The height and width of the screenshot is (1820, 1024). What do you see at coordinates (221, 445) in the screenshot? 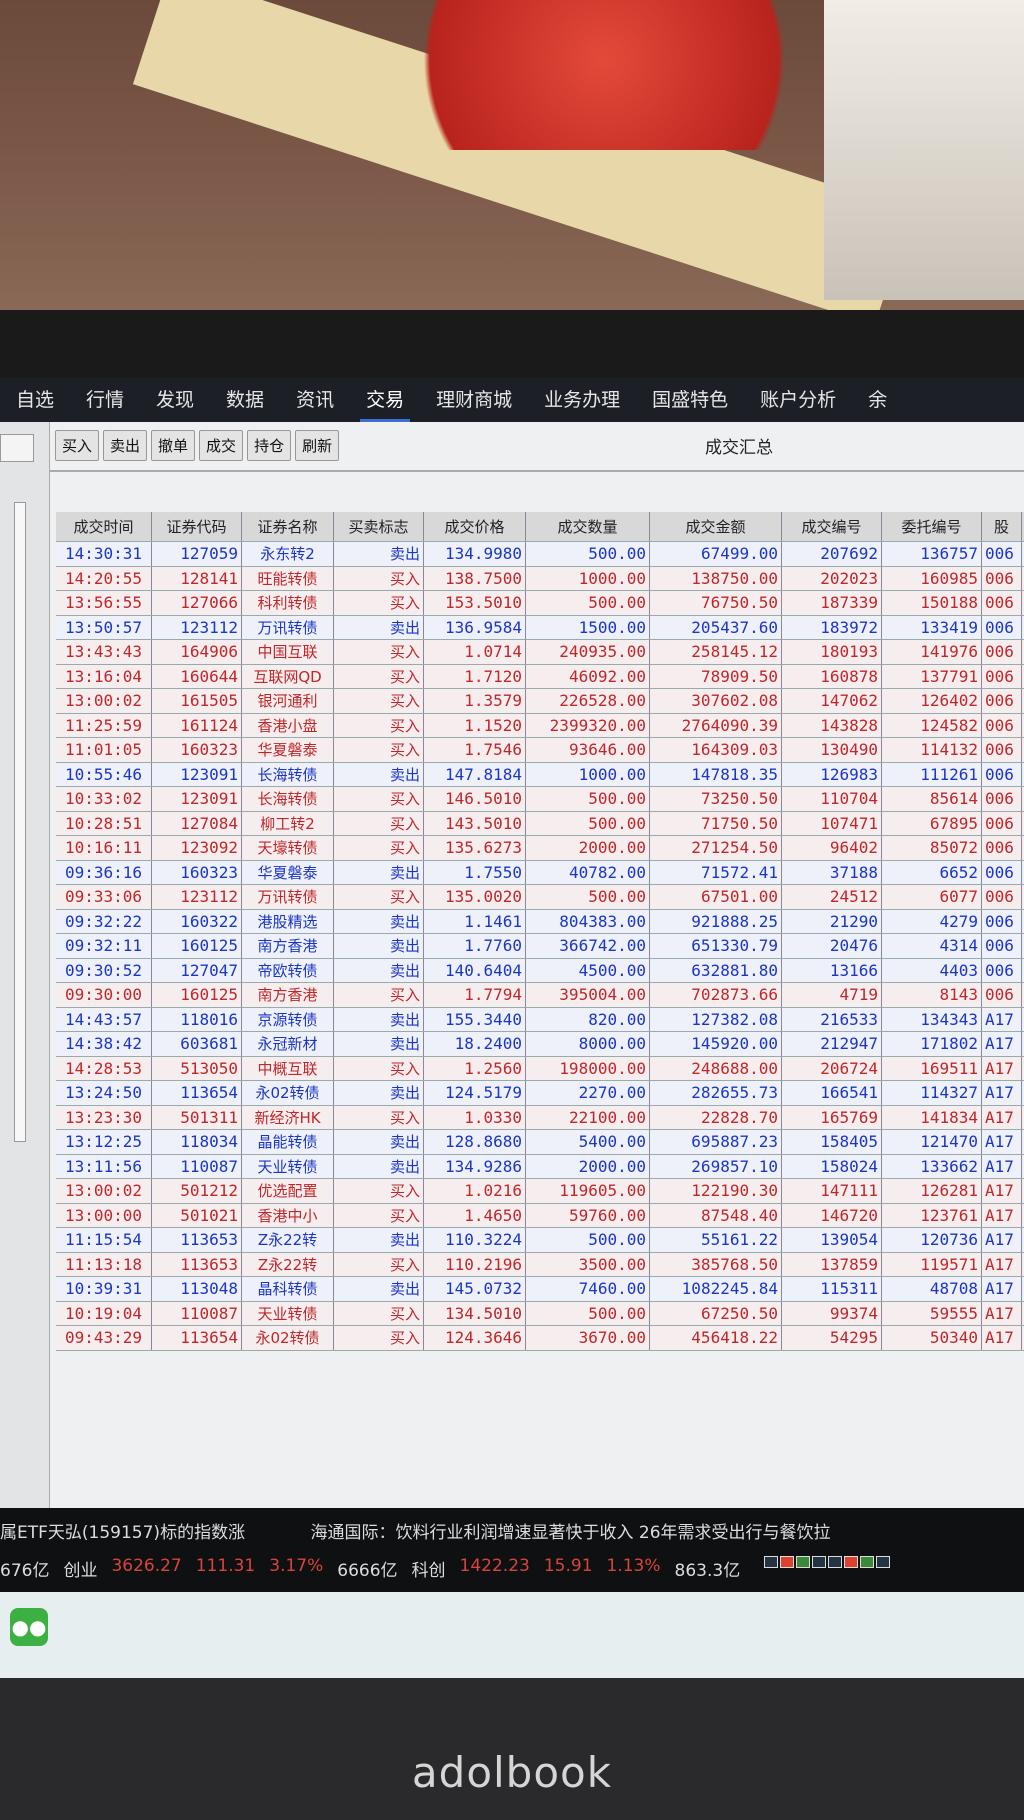
I see `toolbar-button: 成交` at bounding box center [221, 445].